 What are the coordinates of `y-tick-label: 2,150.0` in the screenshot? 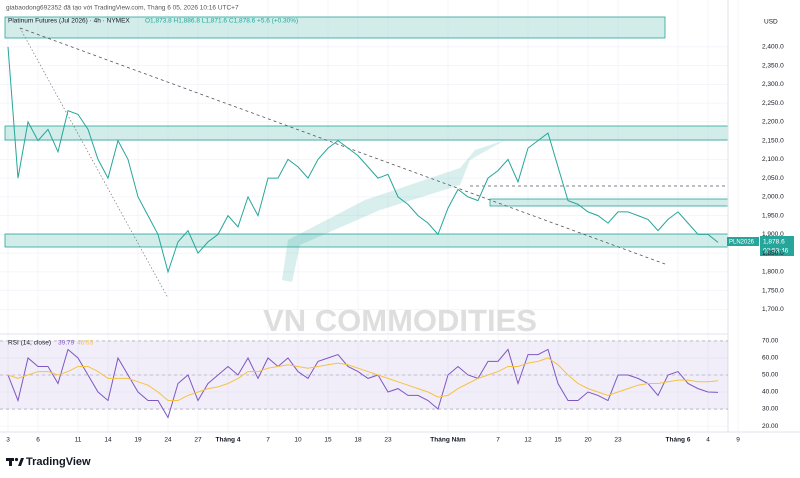 It's located at (773, 140).